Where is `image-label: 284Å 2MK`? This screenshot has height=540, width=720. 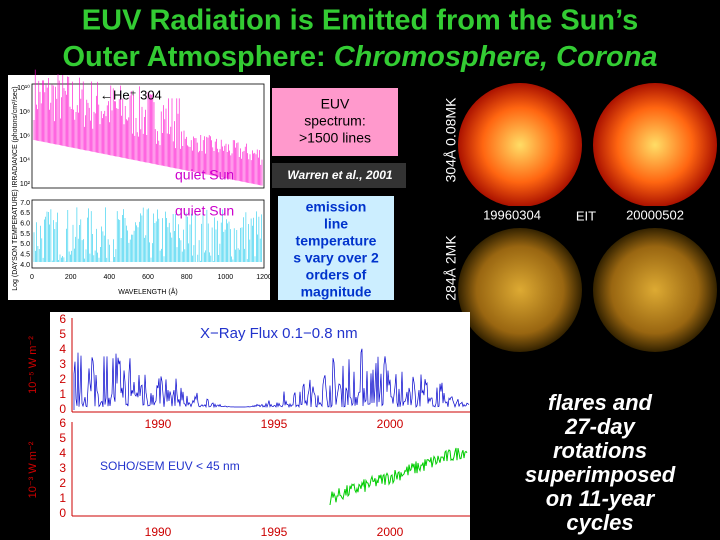 image-label: 284Å 2MK is located at coordinates (451, 268).